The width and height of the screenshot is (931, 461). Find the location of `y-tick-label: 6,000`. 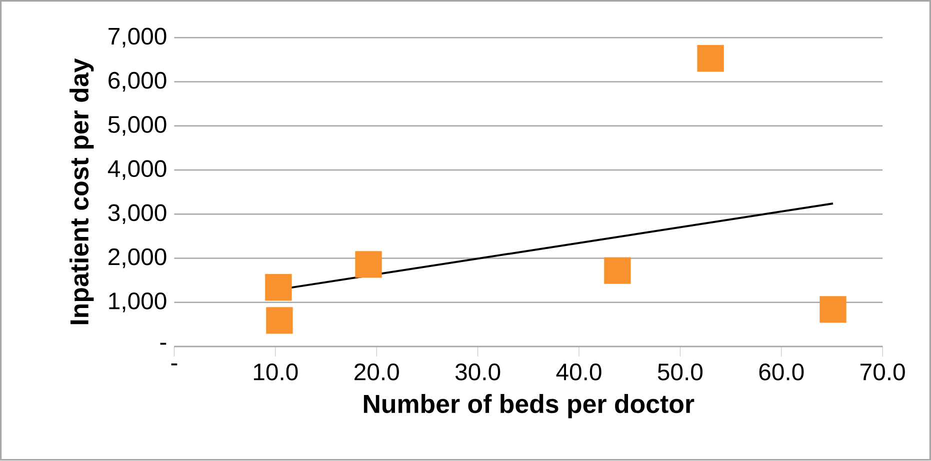

y-tick-label: 6,000 is located at coordinates (137, 82).